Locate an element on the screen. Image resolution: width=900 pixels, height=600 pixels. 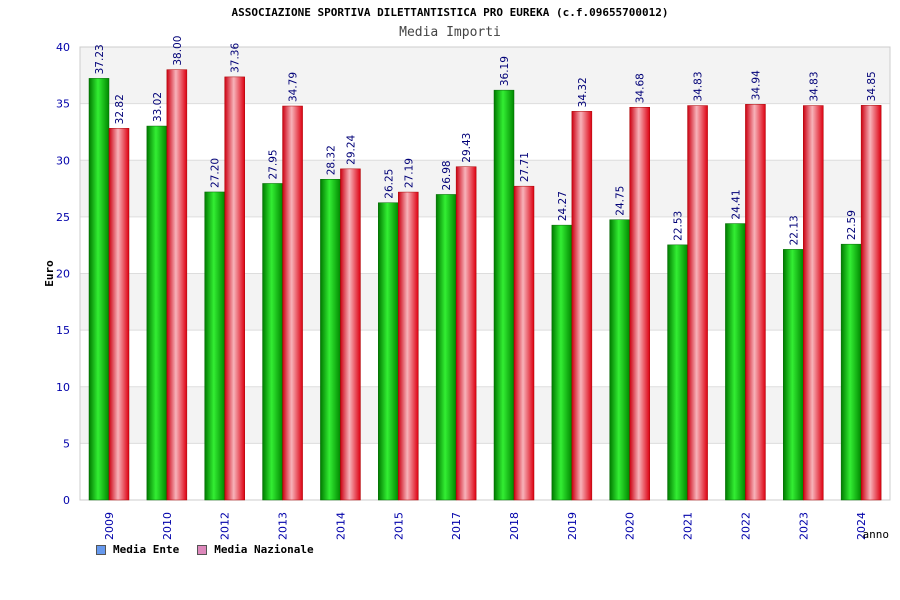
legend-item-nazionale: Media Nazionale is located at coordinates (255, 549).